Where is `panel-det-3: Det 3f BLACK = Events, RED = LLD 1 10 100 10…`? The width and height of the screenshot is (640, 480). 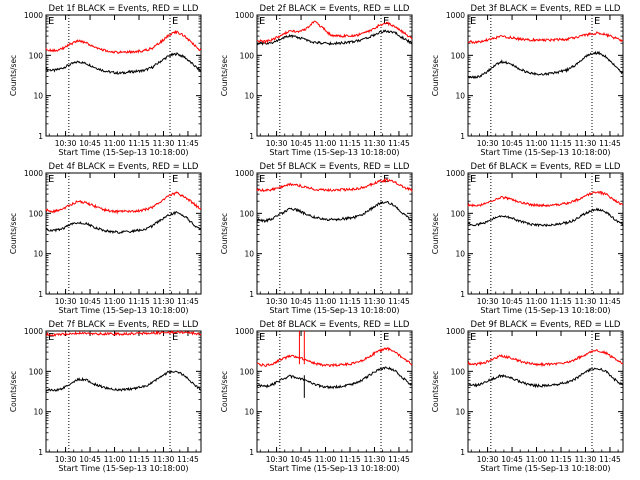 panel-det-3: Det 3f BLACK = Events, RED = LLD 1 10 100 10… is located at coordinates (527, 80).